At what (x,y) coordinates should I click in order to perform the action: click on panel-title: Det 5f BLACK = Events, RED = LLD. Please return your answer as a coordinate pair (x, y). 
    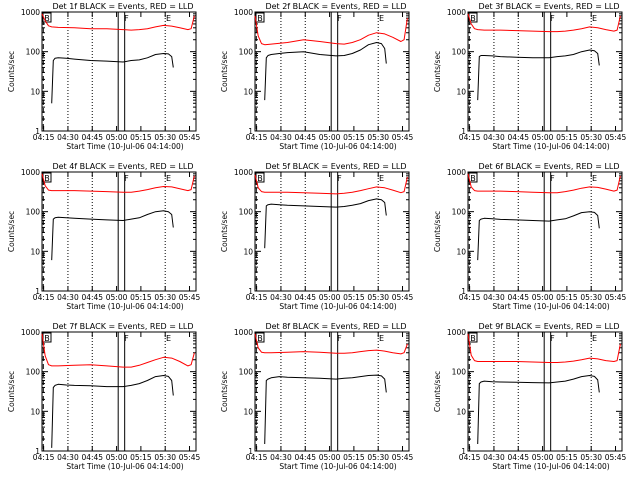
    Looking at the image, I should click on (335, 166).